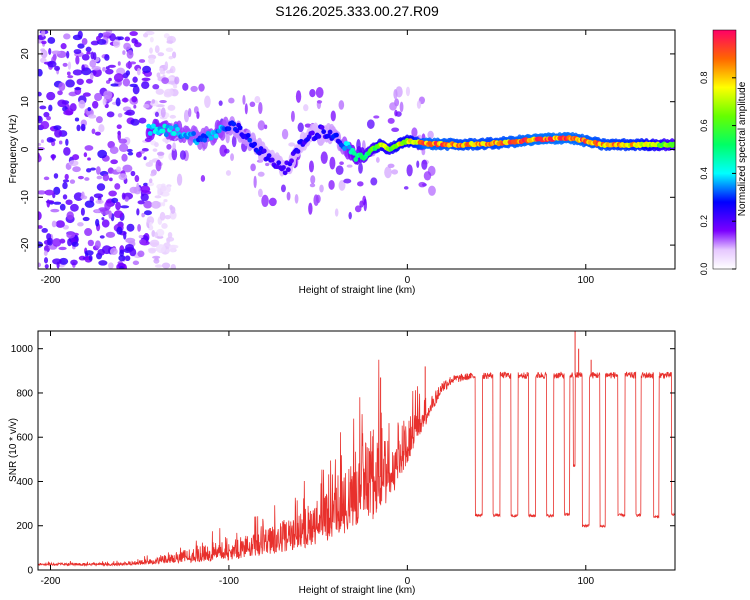 This screenshot has height=600, width=750. Describe the element at coordinates (22, 349) in the screenshot. I see `snr-ytick-label-5: 1000` at that location.